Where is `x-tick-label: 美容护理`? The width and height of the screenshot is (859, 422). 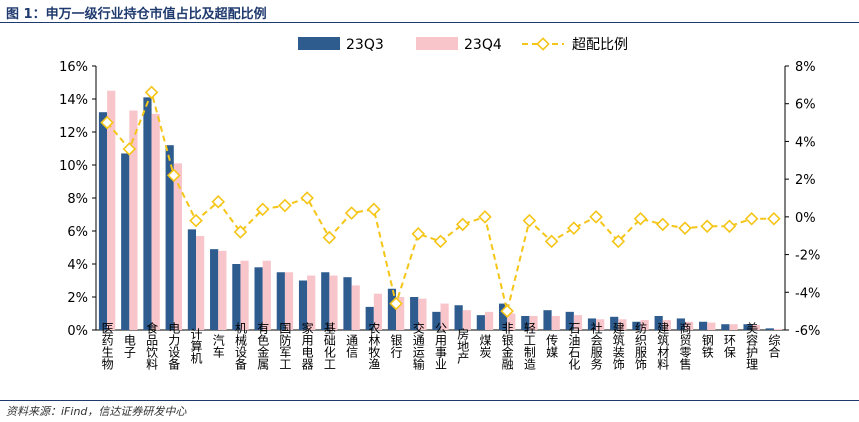 x-tick-label: 美容护理 is located at coordinates (752, 346).